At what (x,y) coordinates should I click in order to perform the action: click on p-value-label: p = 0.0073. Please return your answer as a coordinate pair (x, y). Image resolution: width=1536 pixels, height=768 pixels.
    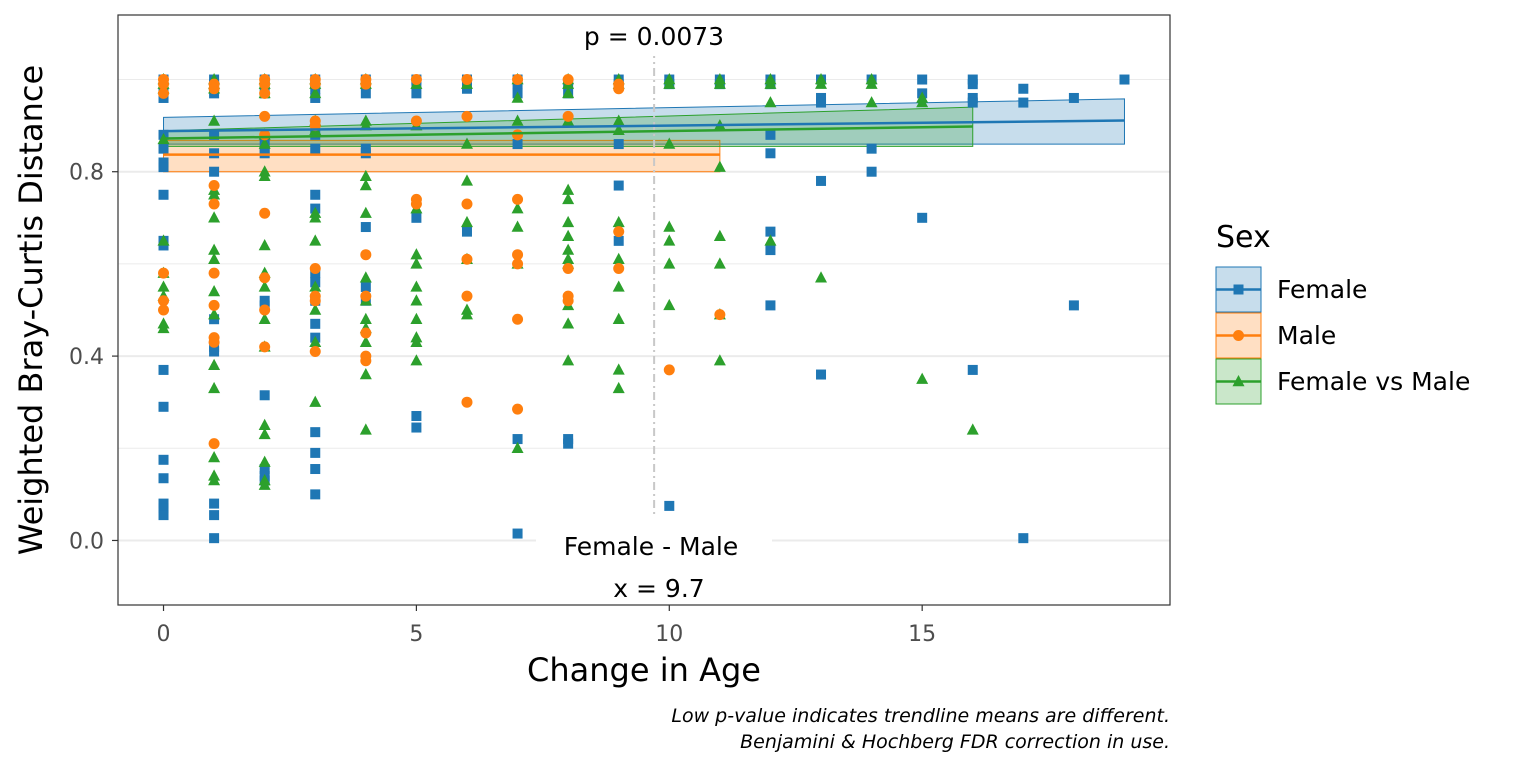
    Looking at the image, I should click on (654, 36).